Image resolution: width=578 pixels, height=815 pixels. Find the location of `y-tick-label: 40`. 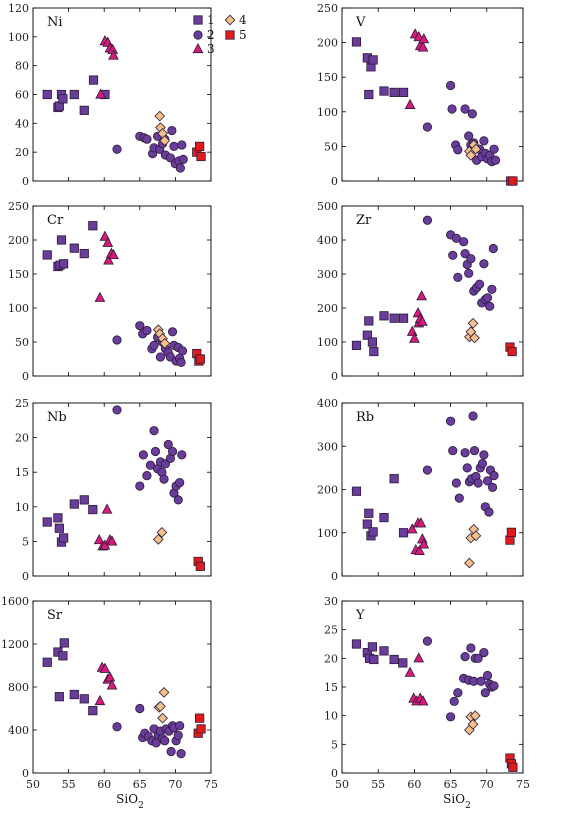

y-tick-label: 40 is located at coordinates (22, 123).